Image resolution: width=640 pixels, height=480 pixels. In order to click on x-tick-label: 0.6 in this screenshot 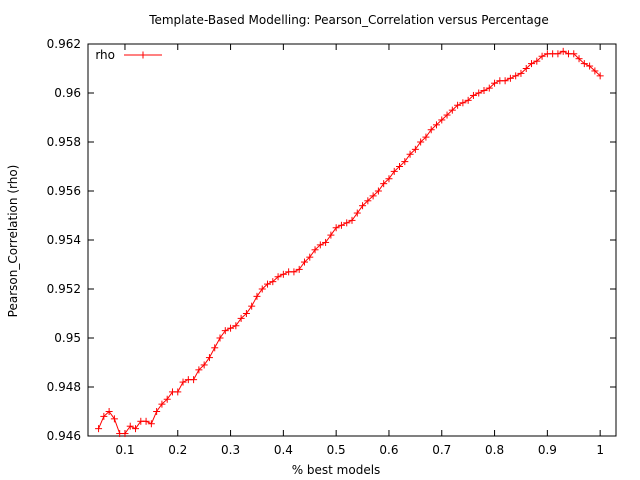, I will do `click(388, 450)`.